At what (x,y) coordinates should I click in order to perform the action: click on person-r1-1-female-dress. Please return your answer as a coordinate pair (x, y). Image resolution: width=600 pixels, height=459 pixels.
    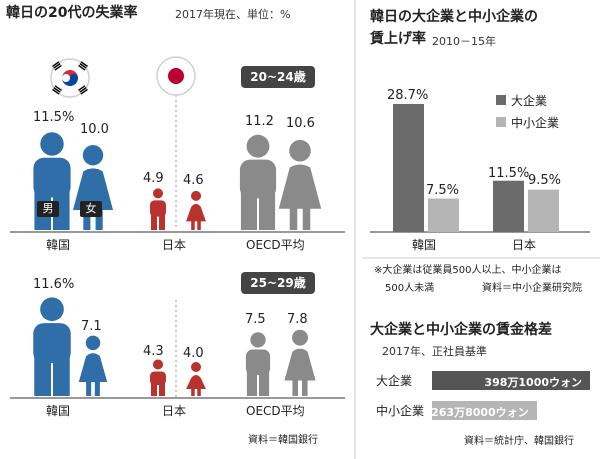
    Looking at the image, I should click on (196, 212).